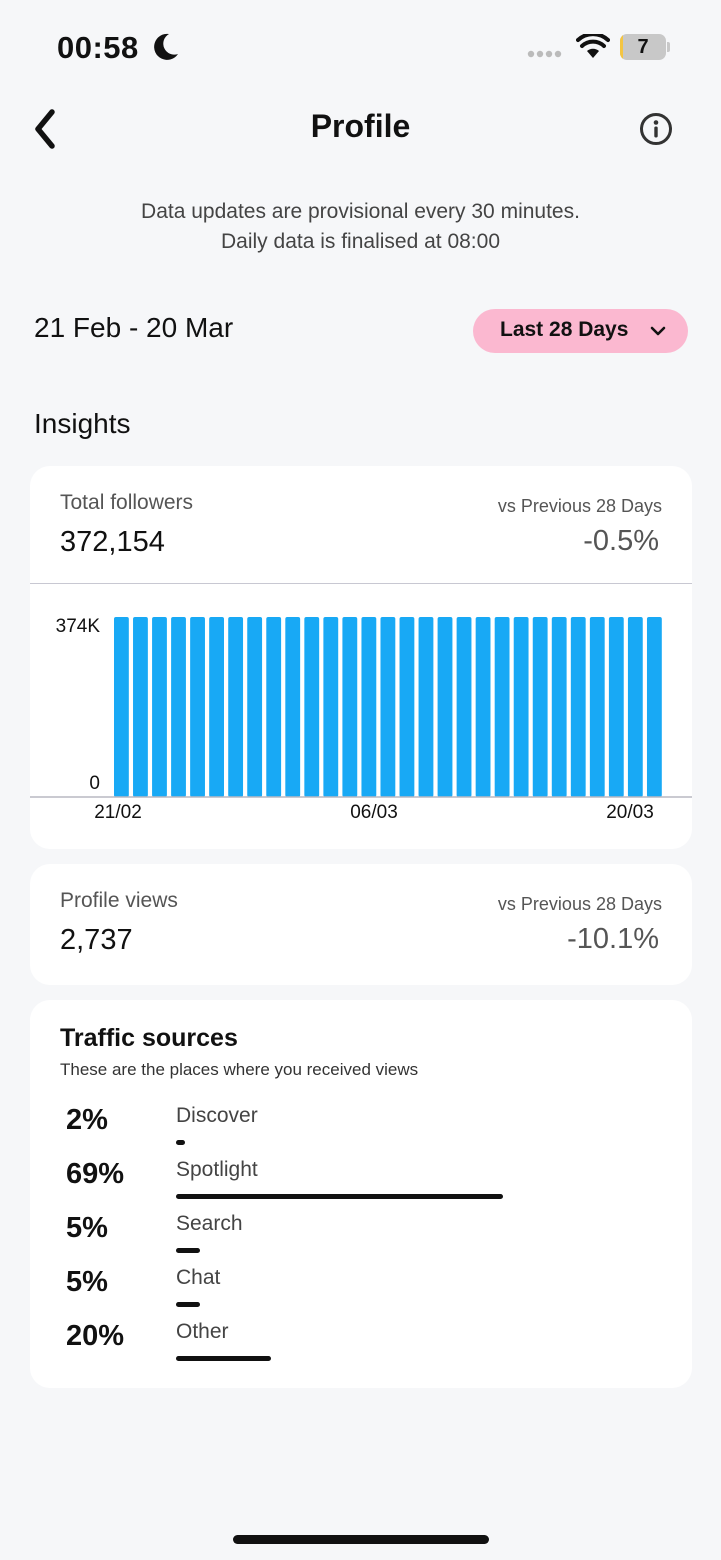 The width and height of the screenshot is (721, 1560). I want to click on date-range-dropdown-label: Last 28 Days, so click(564, 329).